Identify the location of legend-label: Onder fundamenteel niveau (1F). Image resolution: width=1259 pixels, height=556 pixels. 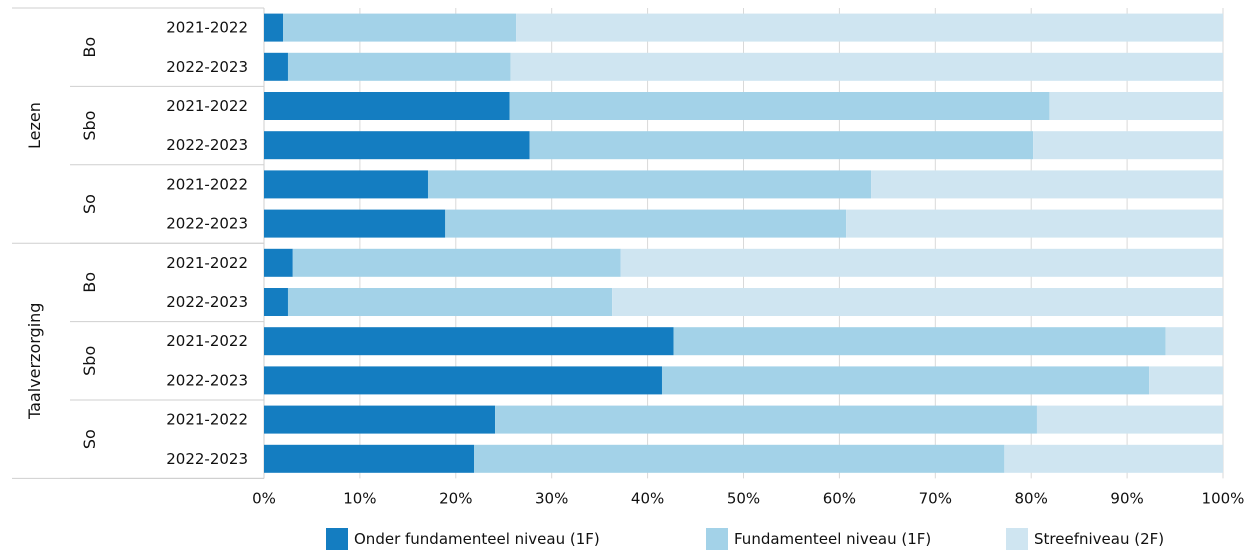
(477, 539).